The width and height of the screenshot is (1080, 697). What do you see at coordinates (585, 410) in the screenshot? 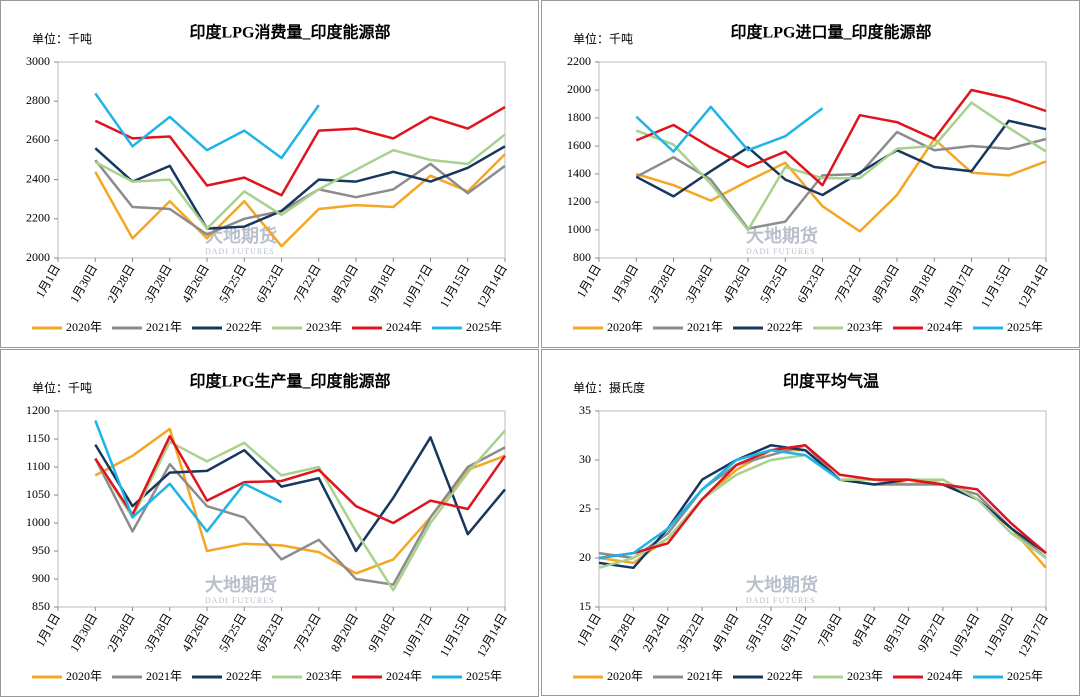
I see `y-tick-label: 35` at bounding box center [585, 410].